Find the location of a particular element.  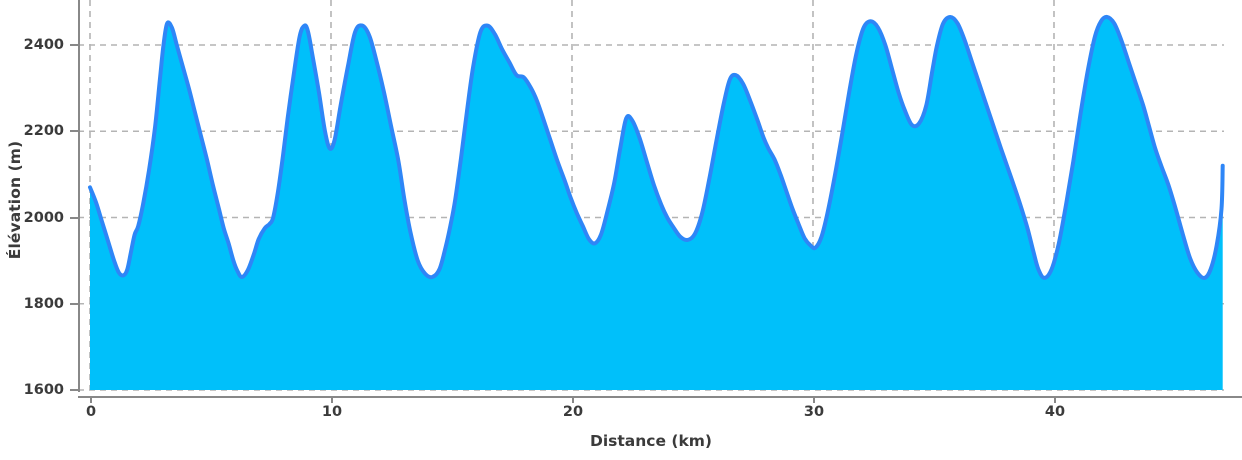

x-tick-label: 20 is located at coordinates (573, 412).